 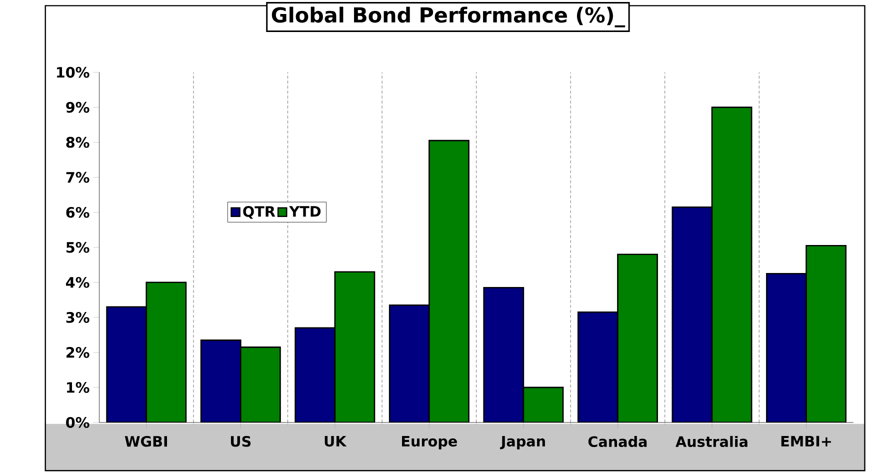 I want to click on legend-label: YTD, so click(x=305, y=211).